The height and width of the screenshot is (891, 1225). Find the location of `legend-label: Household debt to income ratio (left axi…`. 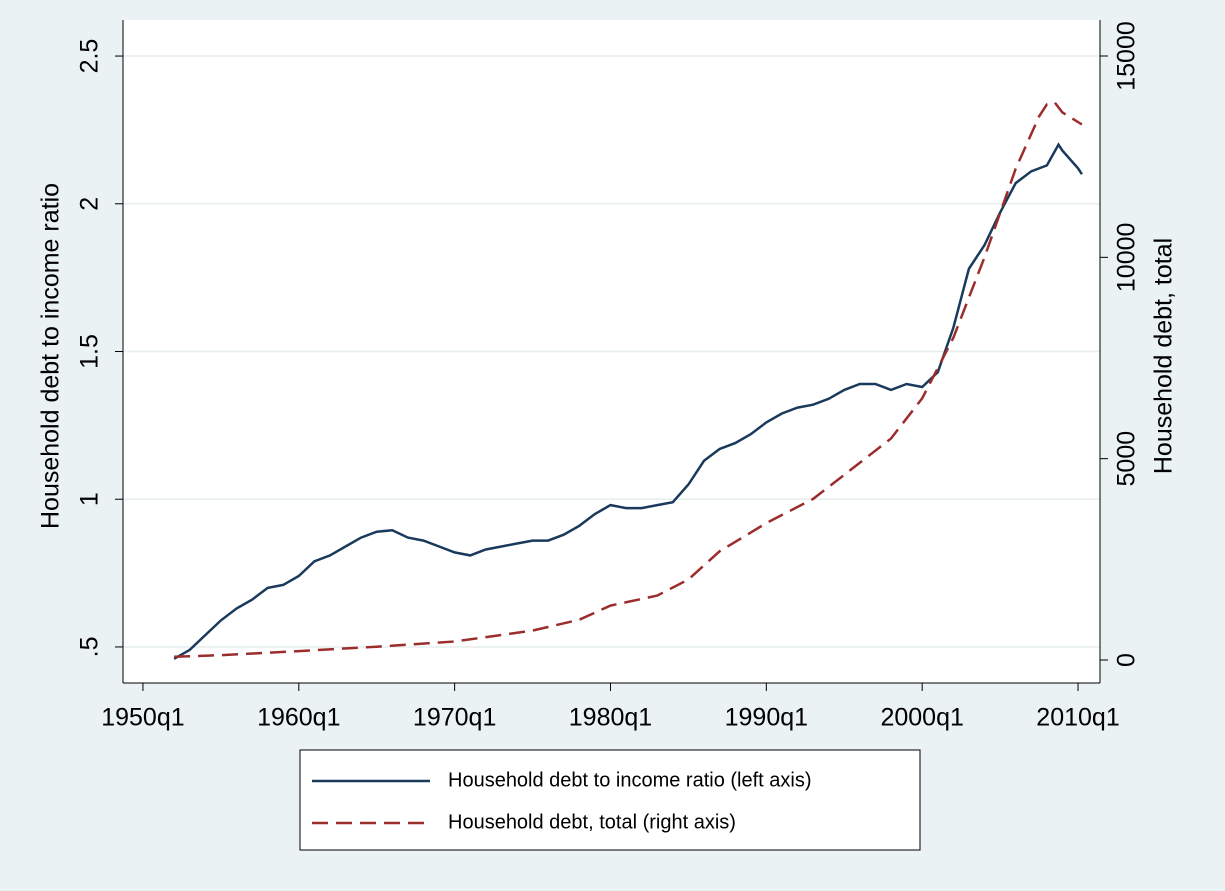

legend-label: Household debt to income ratio (left axi… is located at coordinates (630, 780).